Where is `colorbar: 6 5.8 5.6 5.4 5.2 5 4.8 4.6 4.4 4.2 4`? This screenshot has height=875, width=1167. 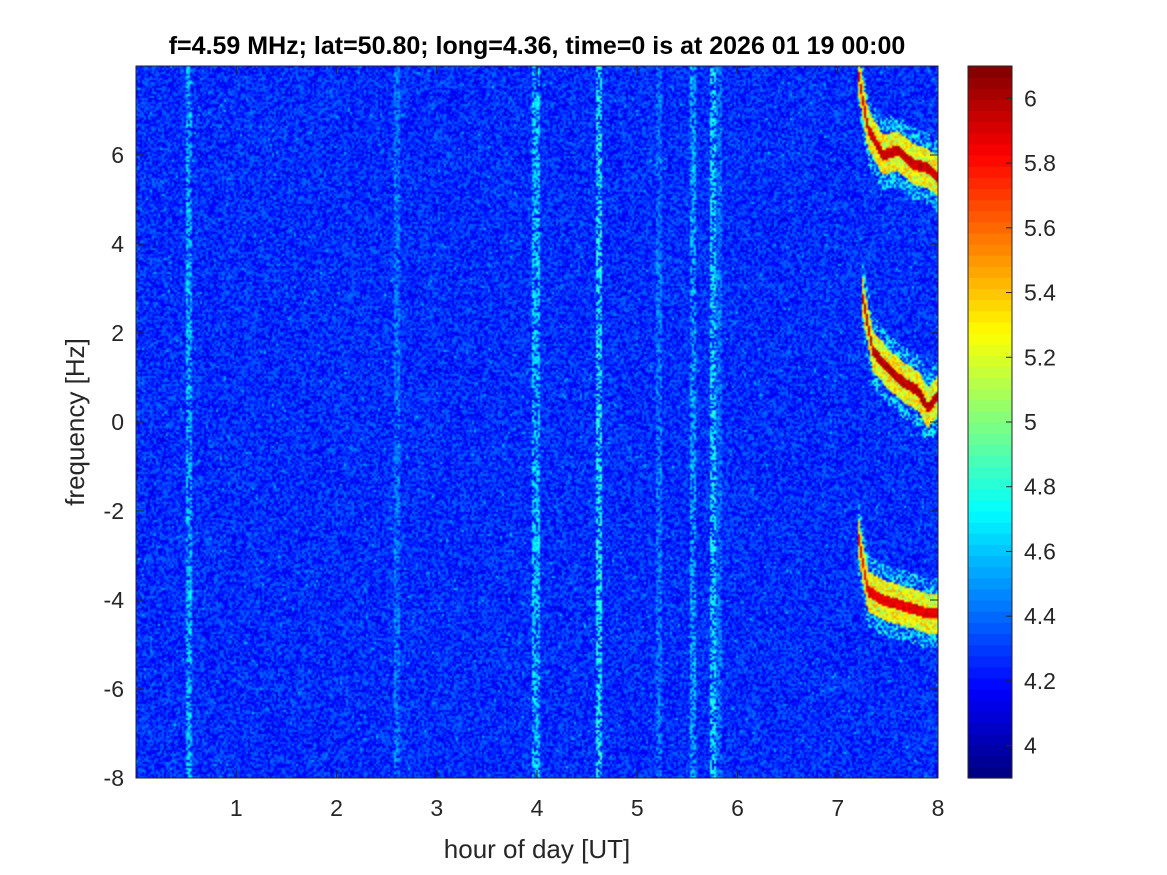
colorbar: 6 5.8 5.6 5.4 5.2 5 4.8 4.6 4.4 4.2 4 is located at coordinates (1011, 422).